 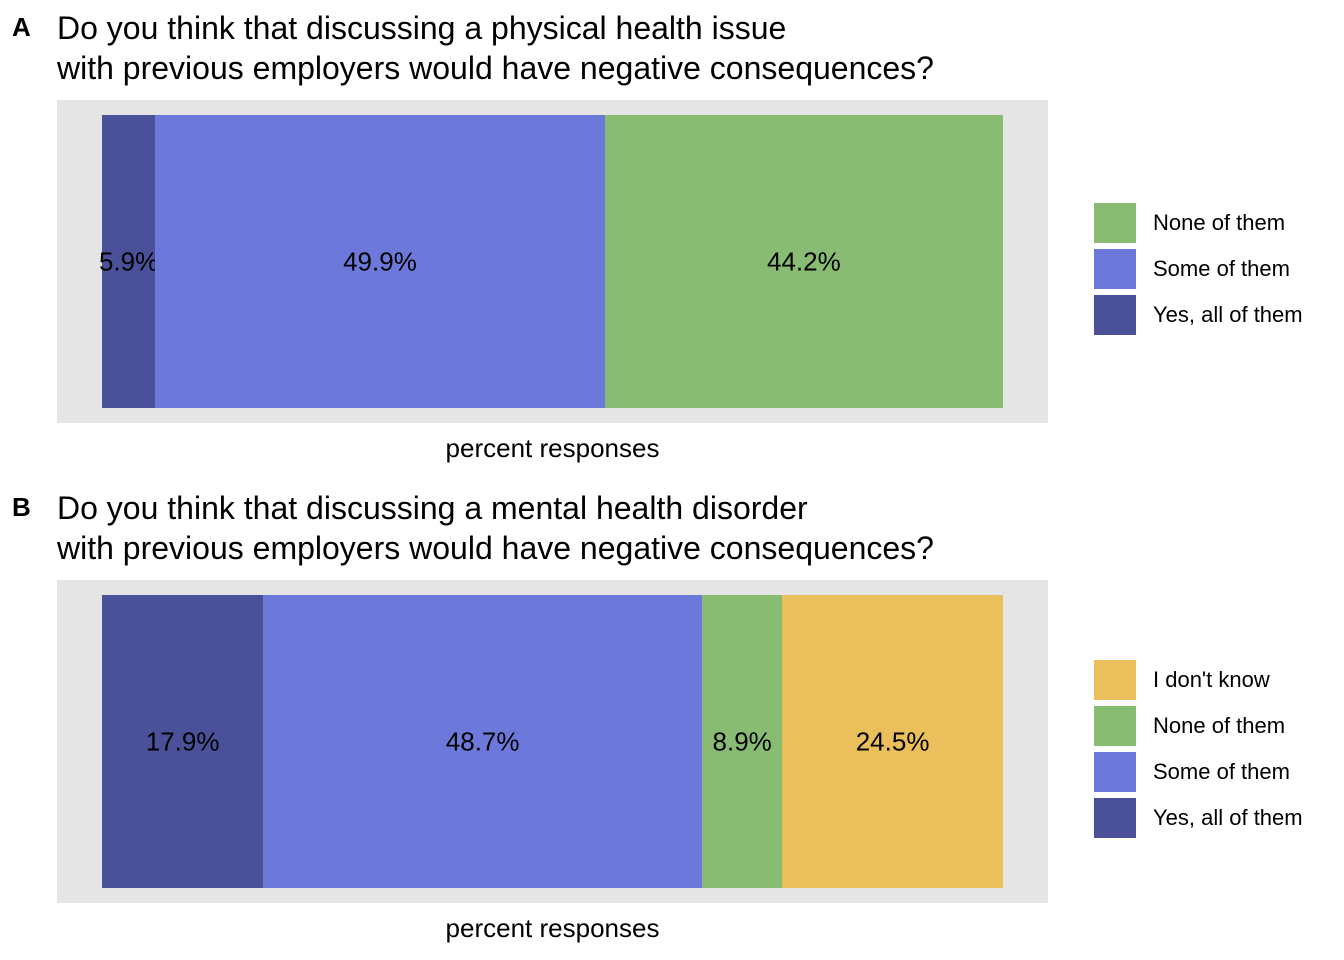 What do you see at coordinates (21, 507) in the screenshot?
I see `panel-tag: B` at bounding box center [21, 507].